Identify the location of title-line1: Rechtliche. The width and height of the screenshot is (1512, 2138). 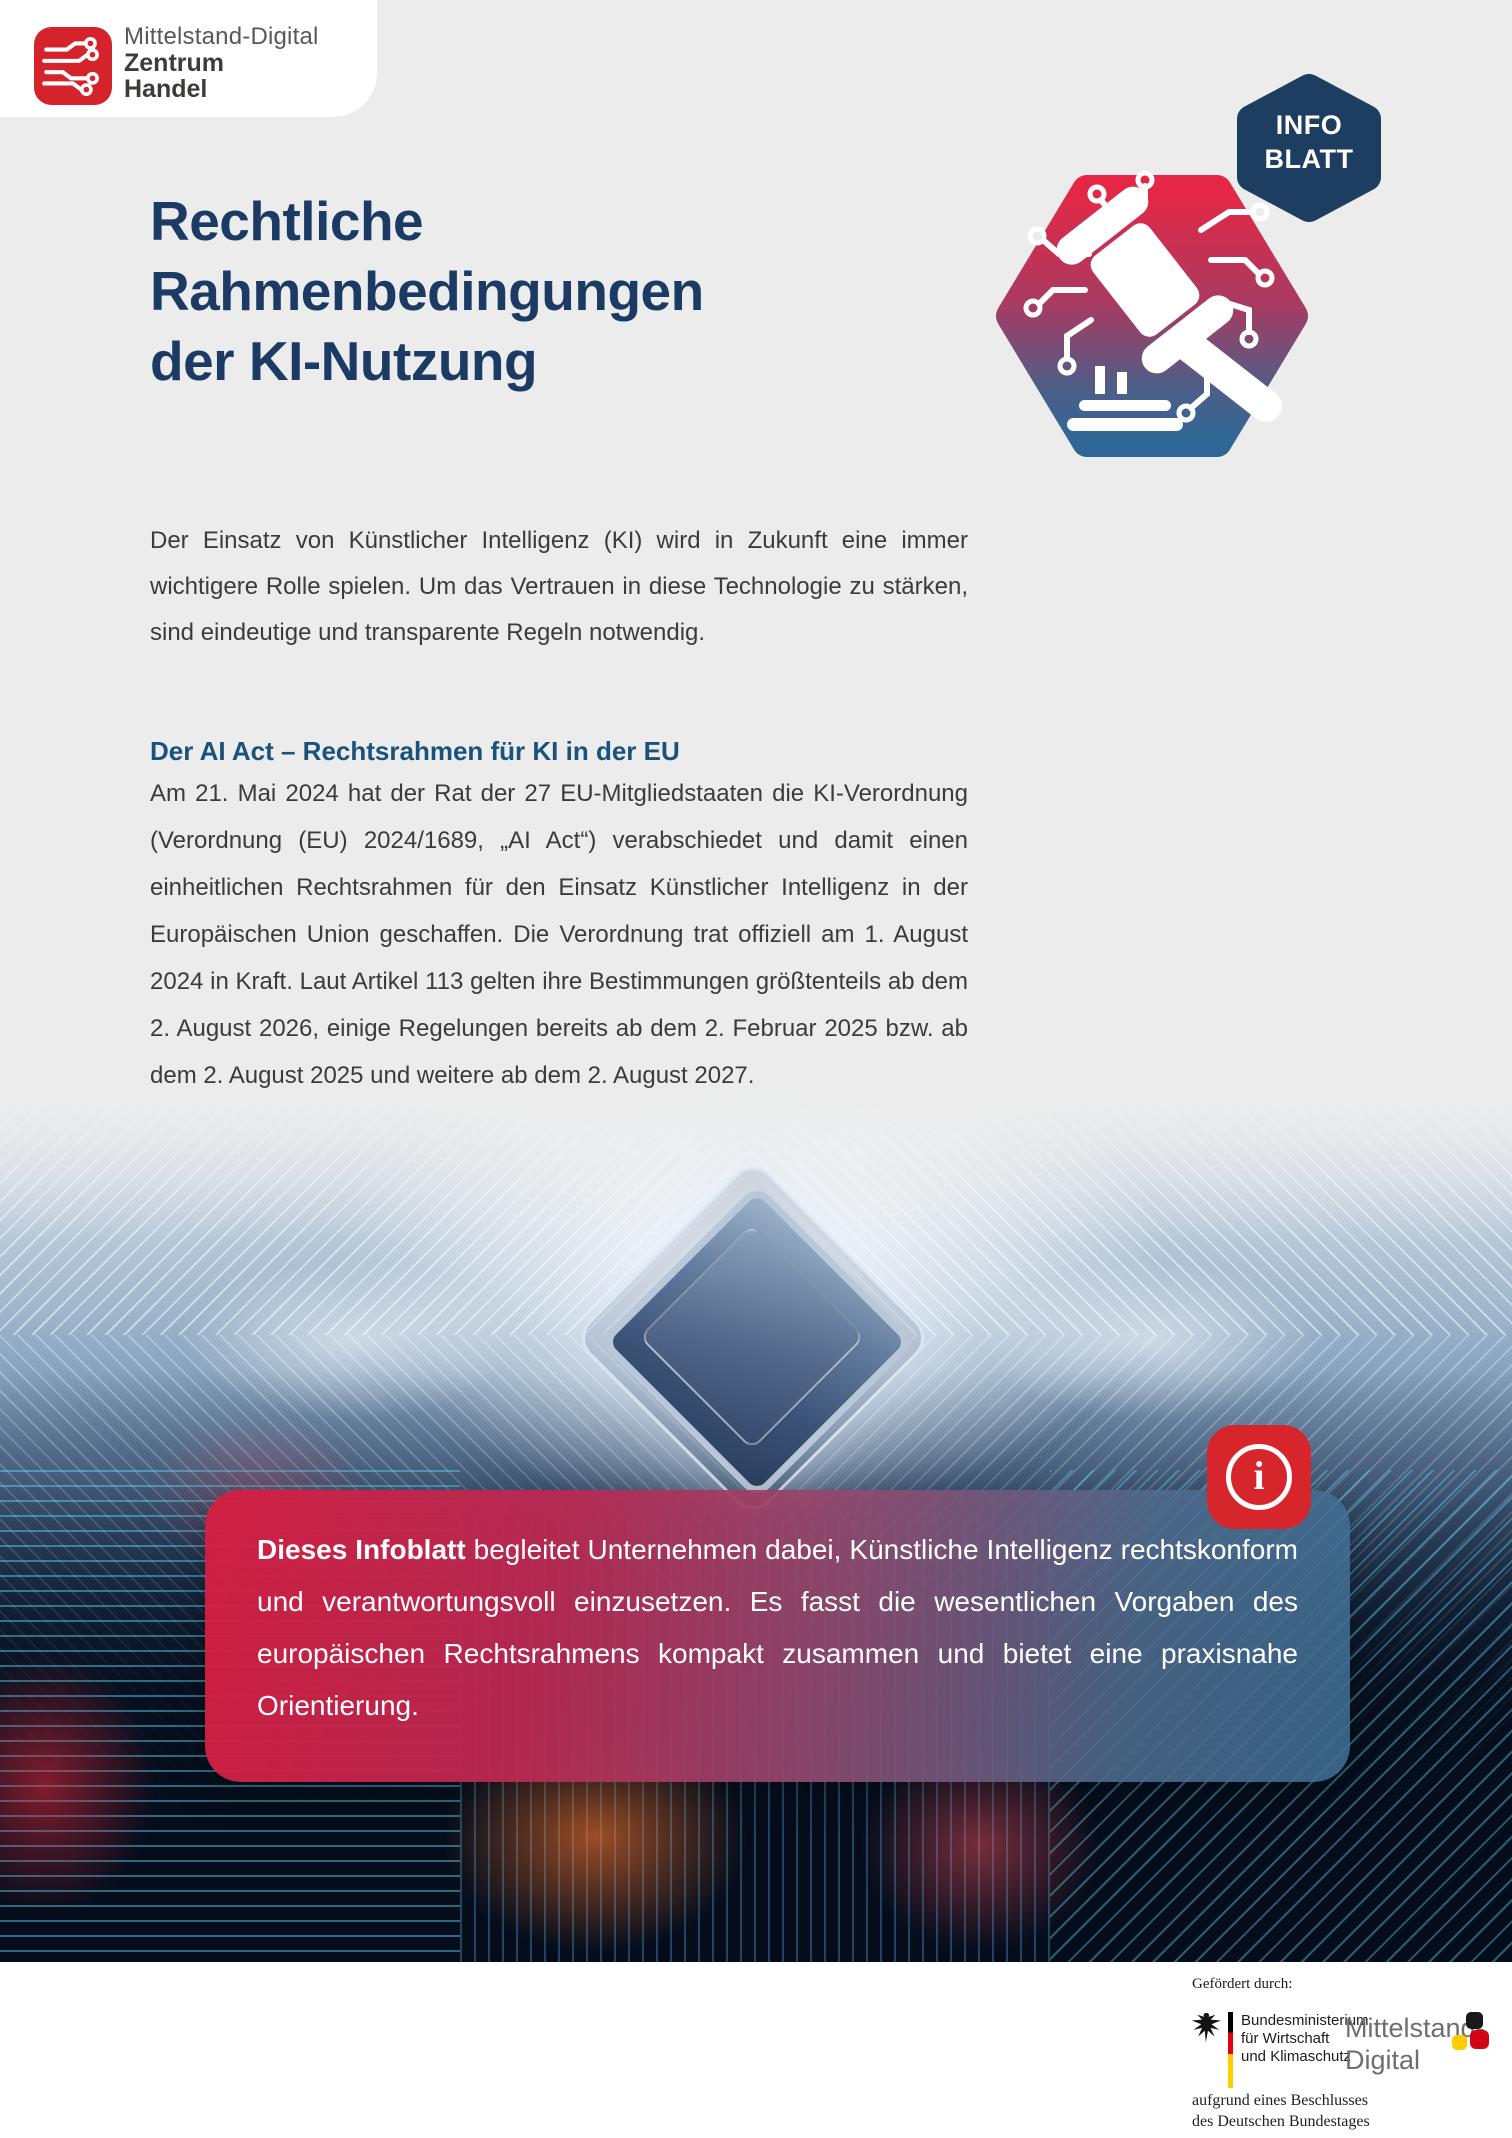
(287, 221).